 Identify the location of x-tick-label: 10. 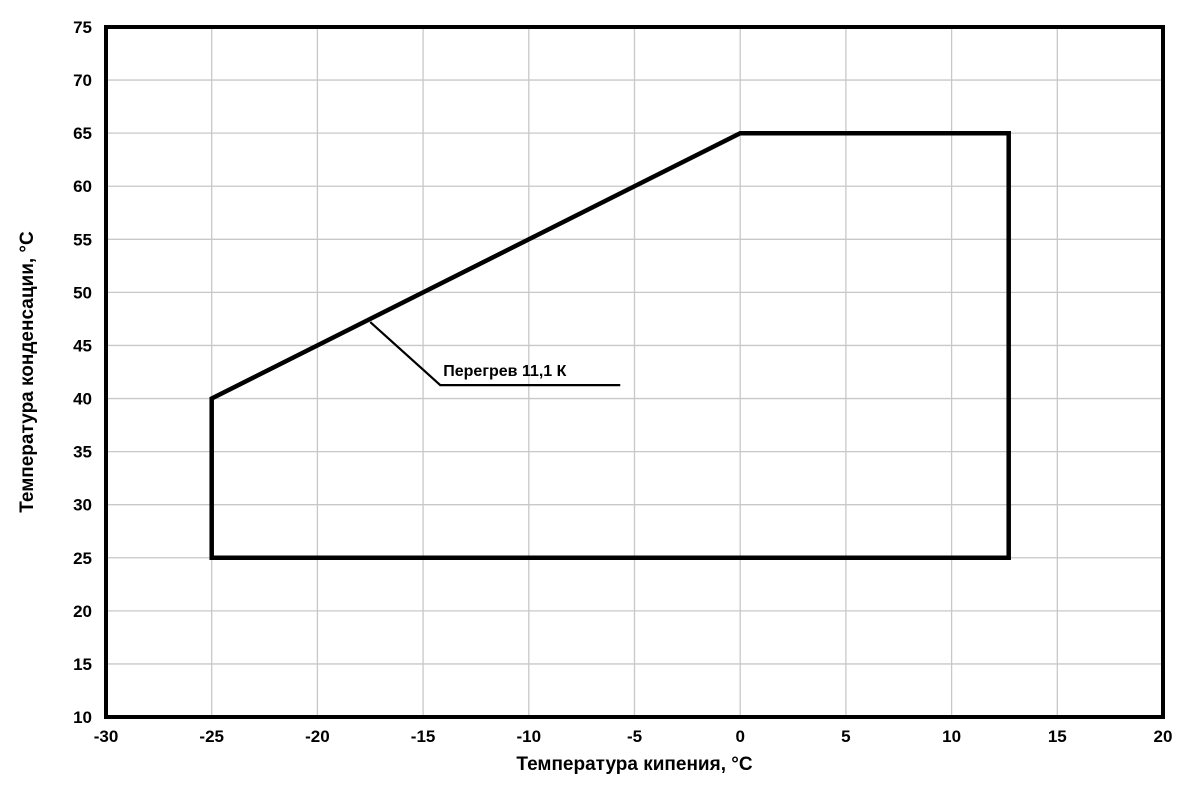
(951, 736).